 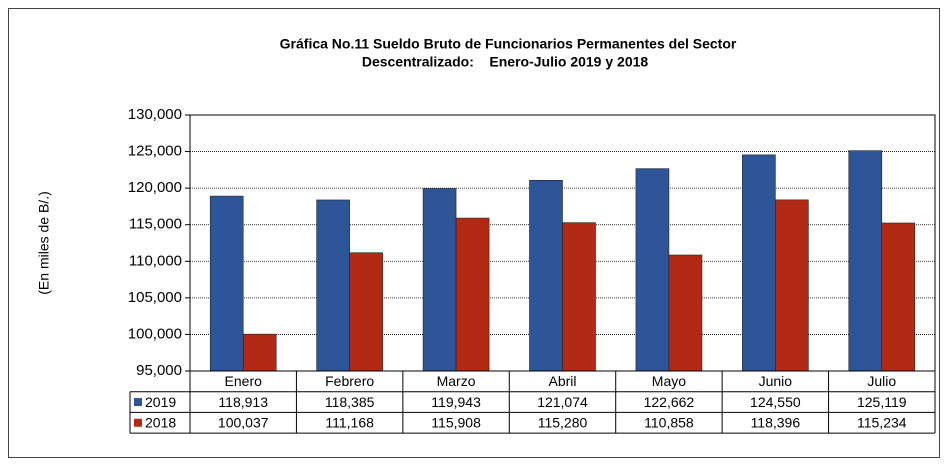 What do you see at coordinates (155, 114) in the screenshot?
I see `y-tick-label: 130,000` at bounding box center [155, 114].